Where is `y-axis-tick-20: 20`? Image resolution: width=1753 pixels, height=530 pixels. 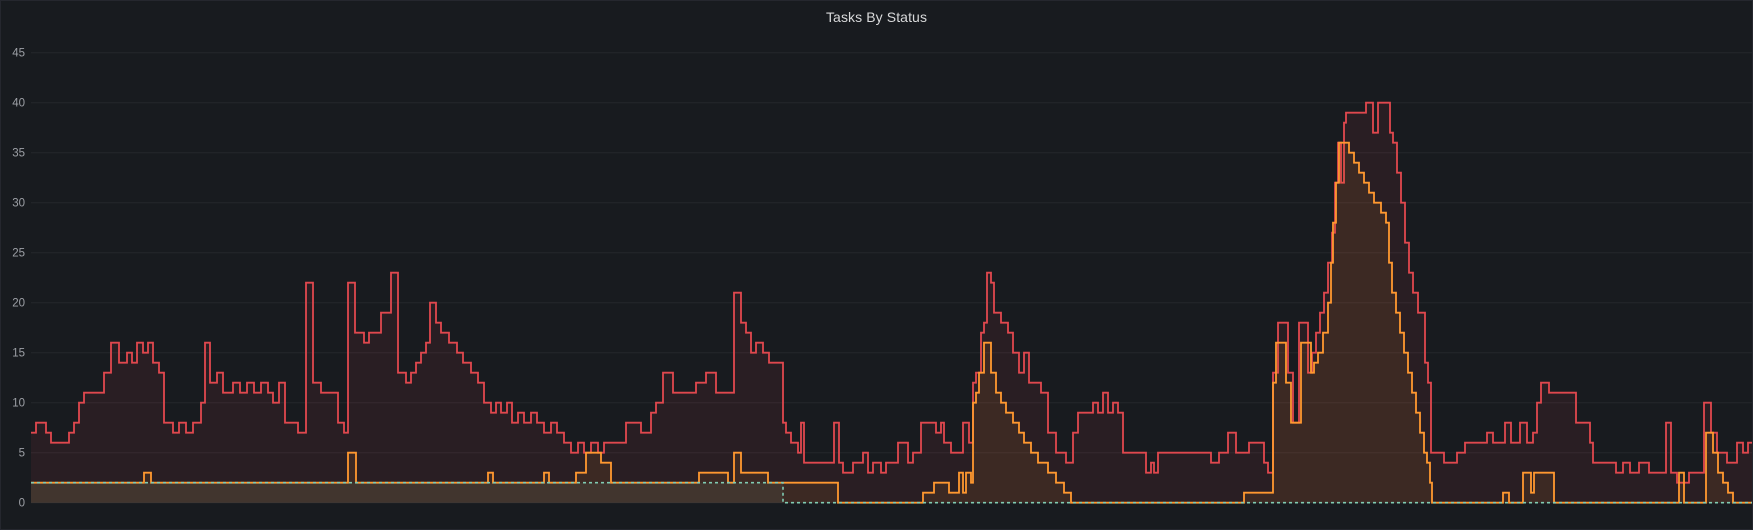
y-axis-tick-20: 20 is located at coordinates (18, 304).